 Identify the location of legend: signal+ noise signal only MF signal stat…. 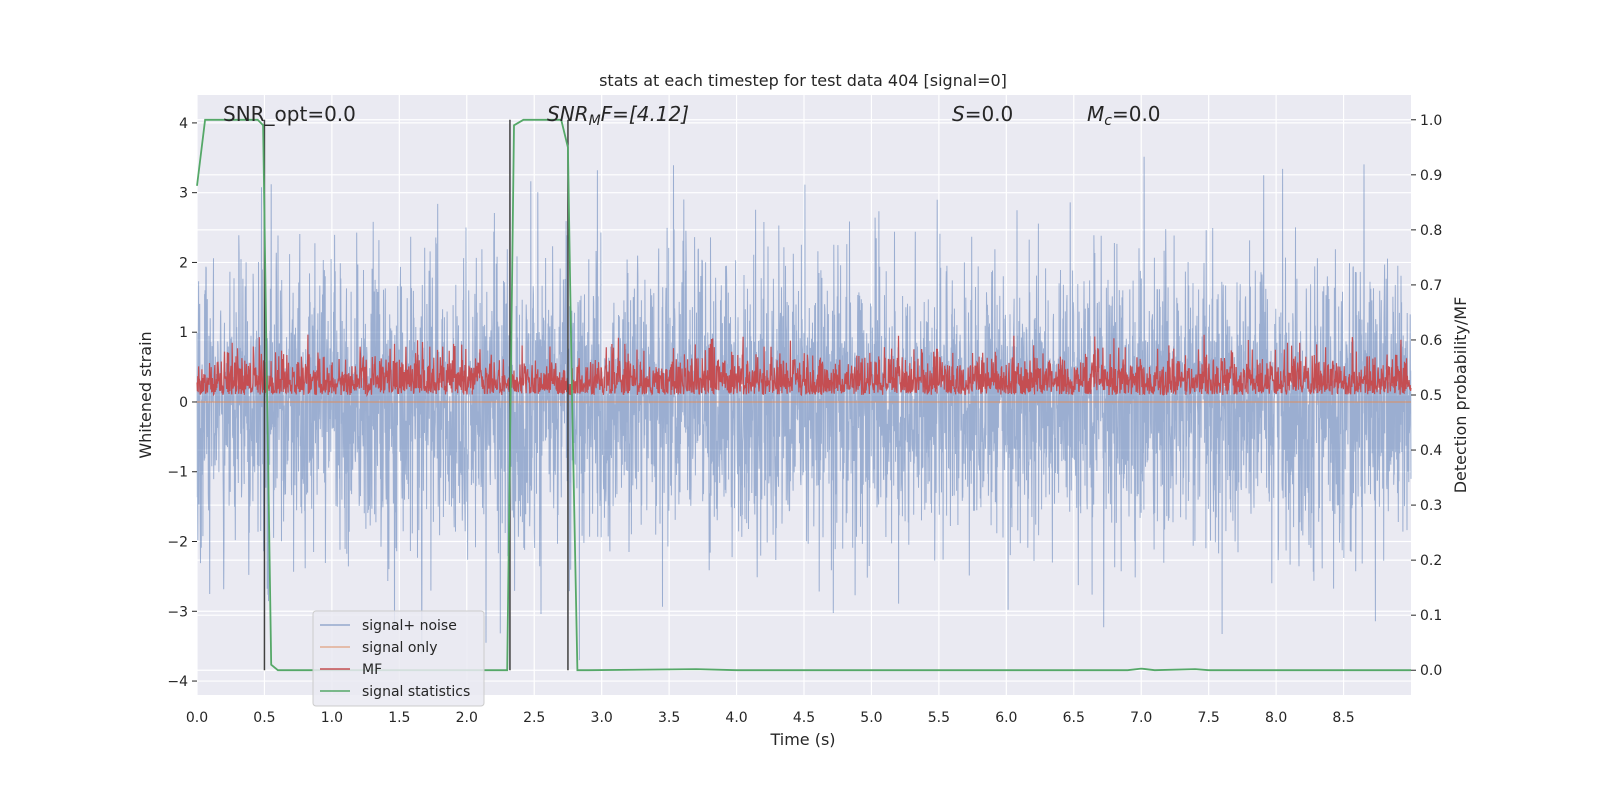
(398, 658).